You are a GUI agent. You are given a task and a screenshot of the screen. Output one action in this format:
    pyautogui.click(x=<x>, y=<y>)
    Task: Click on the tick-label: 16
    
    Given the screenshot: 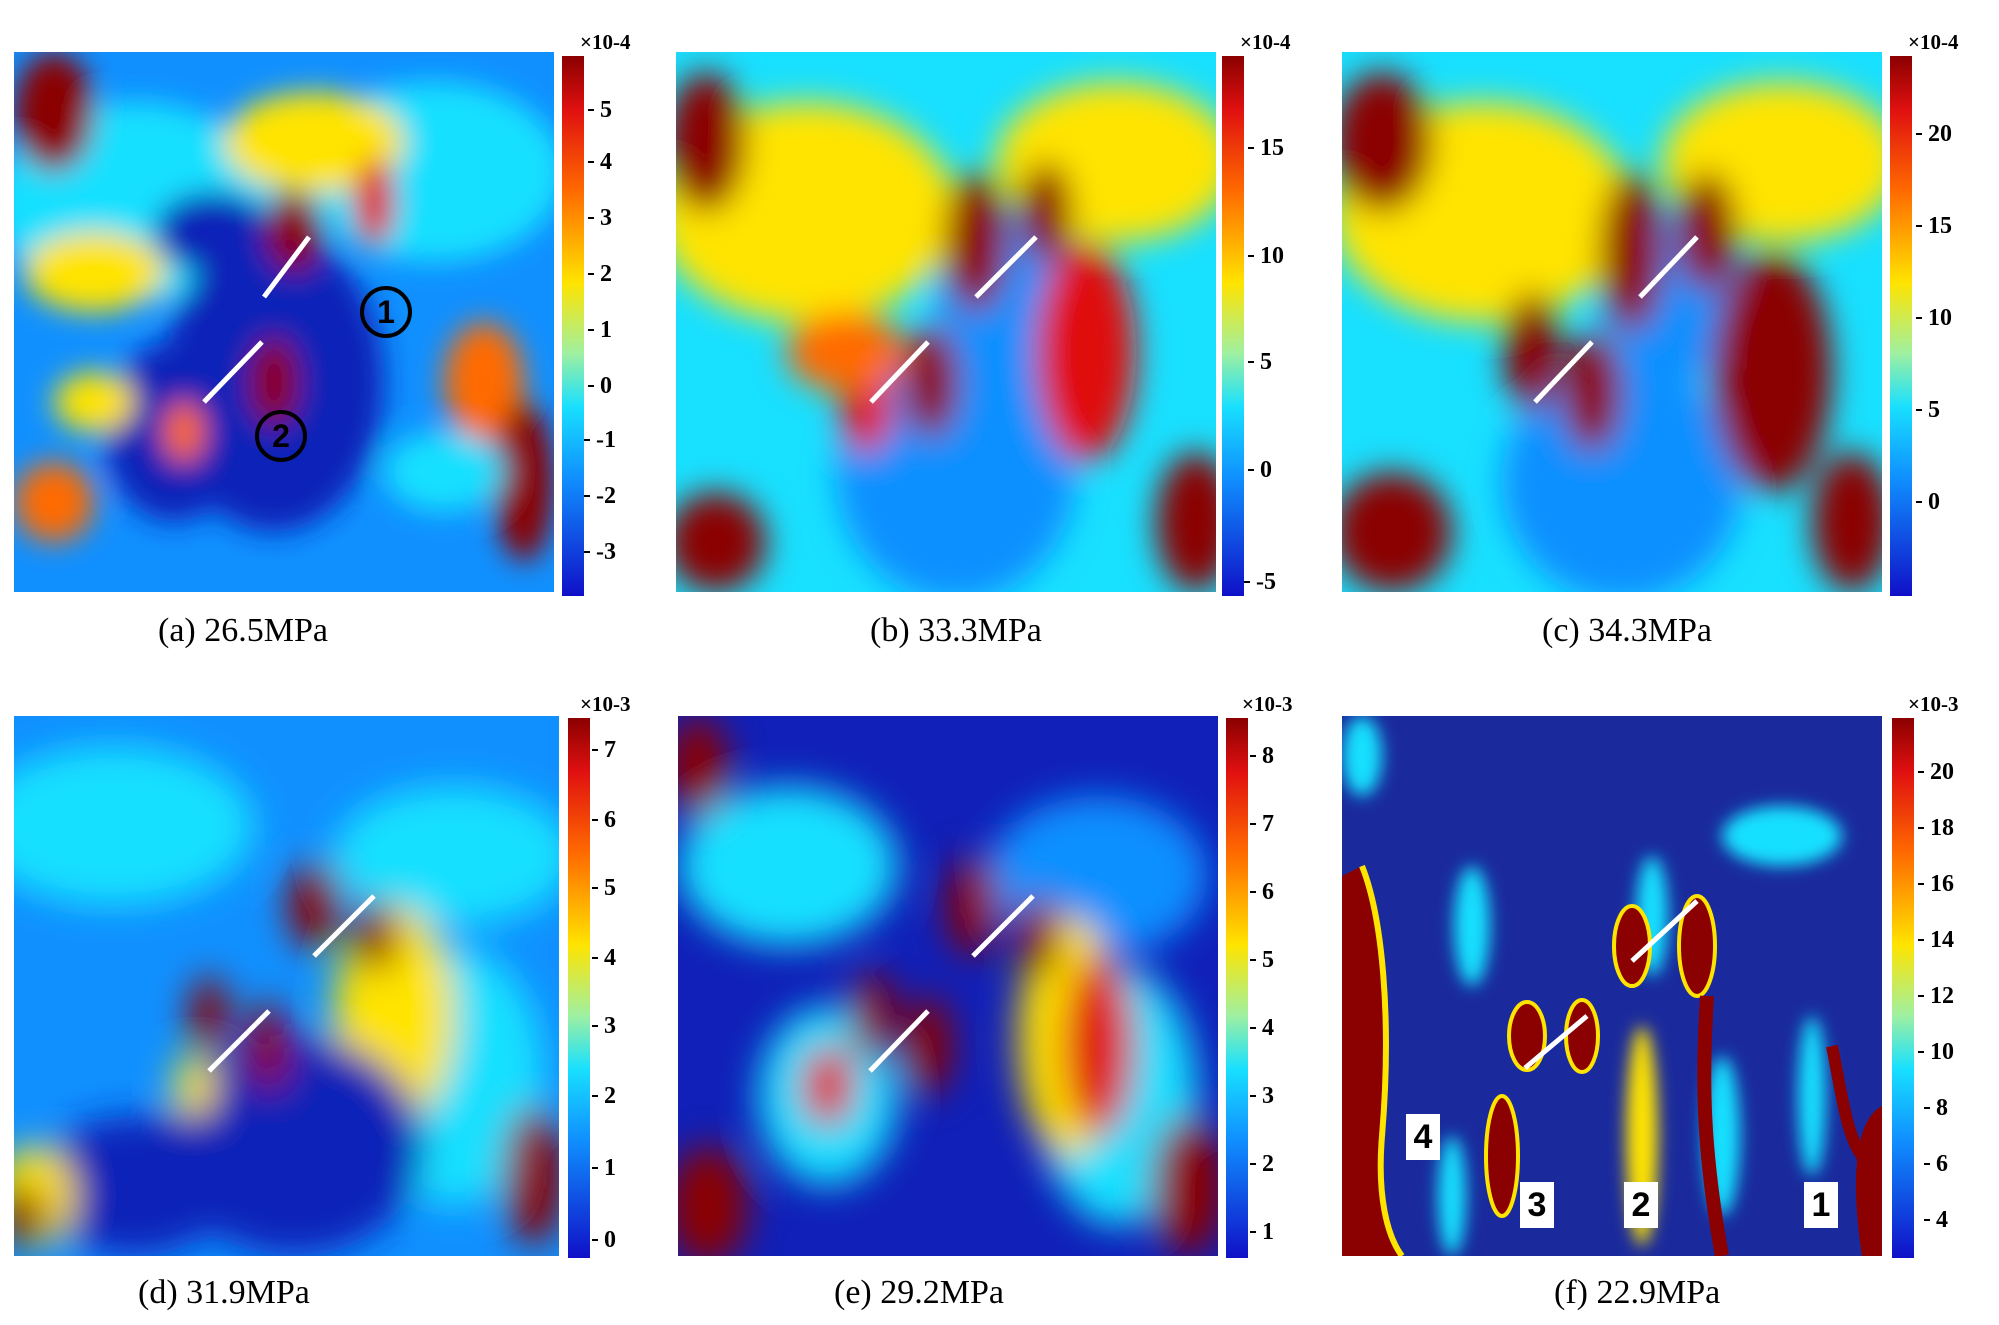 What is the action you would take?
    pyautogui.click(x=1936, y=884)
    